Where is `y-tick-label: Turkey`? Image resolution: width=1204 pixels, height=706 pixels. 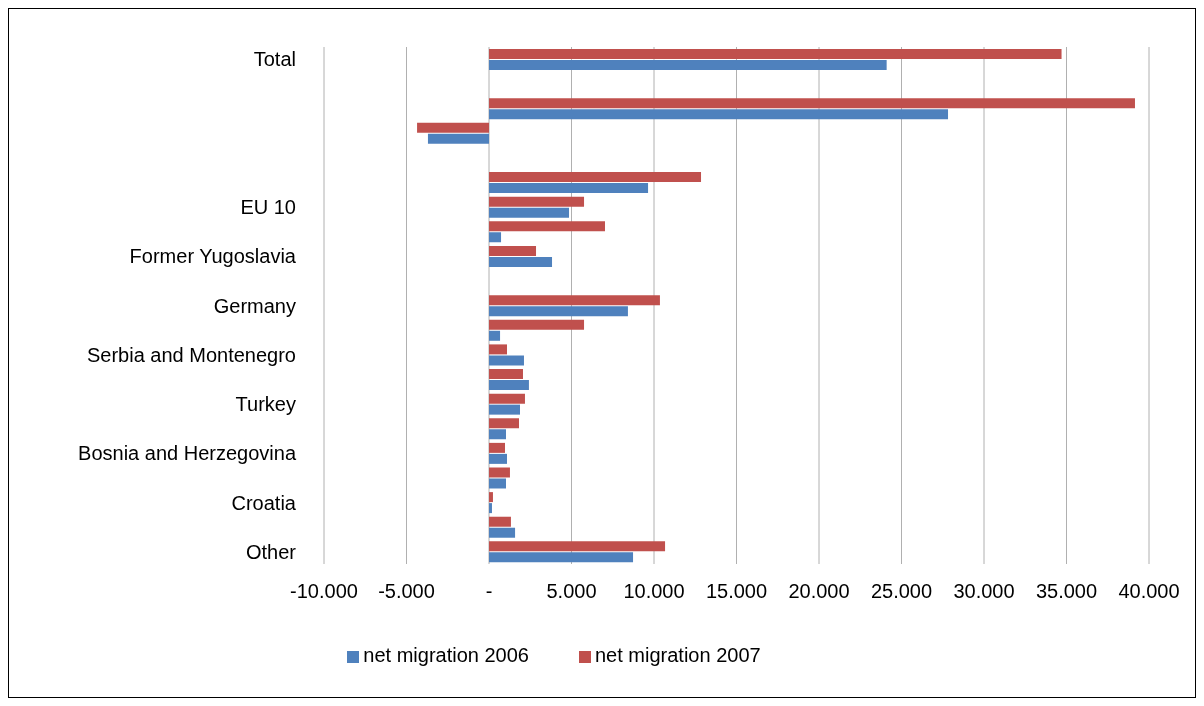 y-tick-label: Turkey is located at coordinates (265, 404).